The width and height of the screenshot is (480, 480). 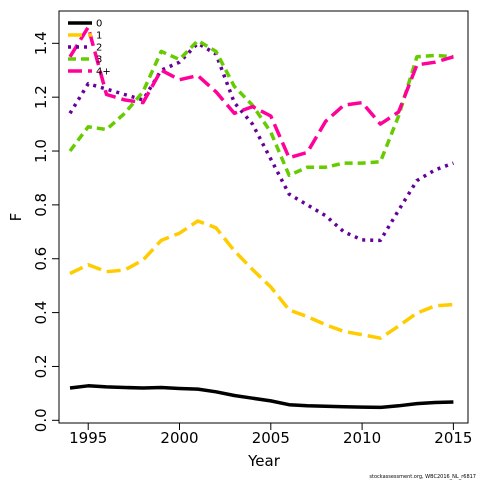 I want to click on legend-label: 3, so click(x=99, y=60).